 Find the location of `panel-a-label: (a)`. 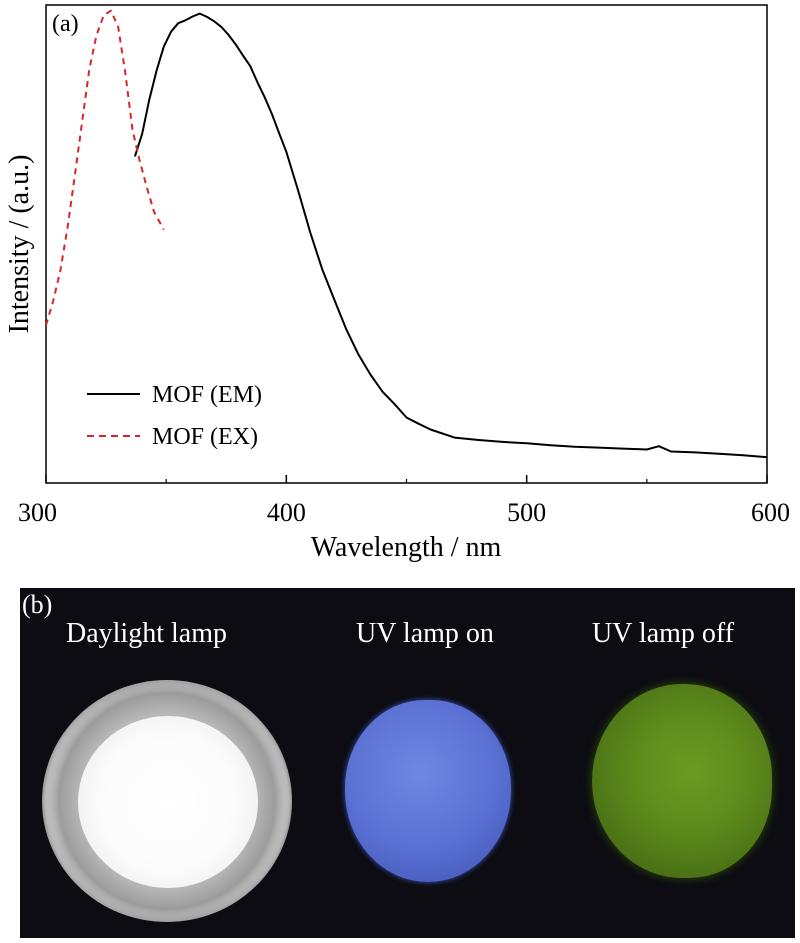

panel-a-label: (a) is located at coordinates (65, 24).